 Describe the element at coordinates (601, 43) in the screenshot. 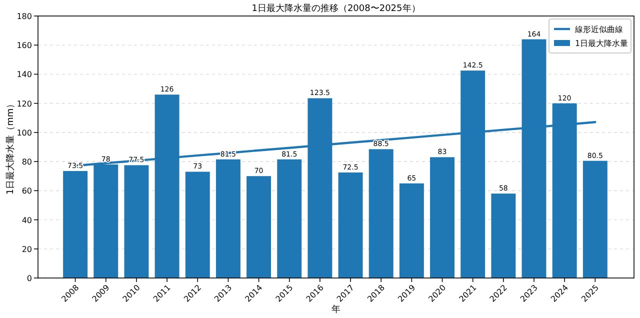

I see `legend-label: 1日最大降水量` at that location.